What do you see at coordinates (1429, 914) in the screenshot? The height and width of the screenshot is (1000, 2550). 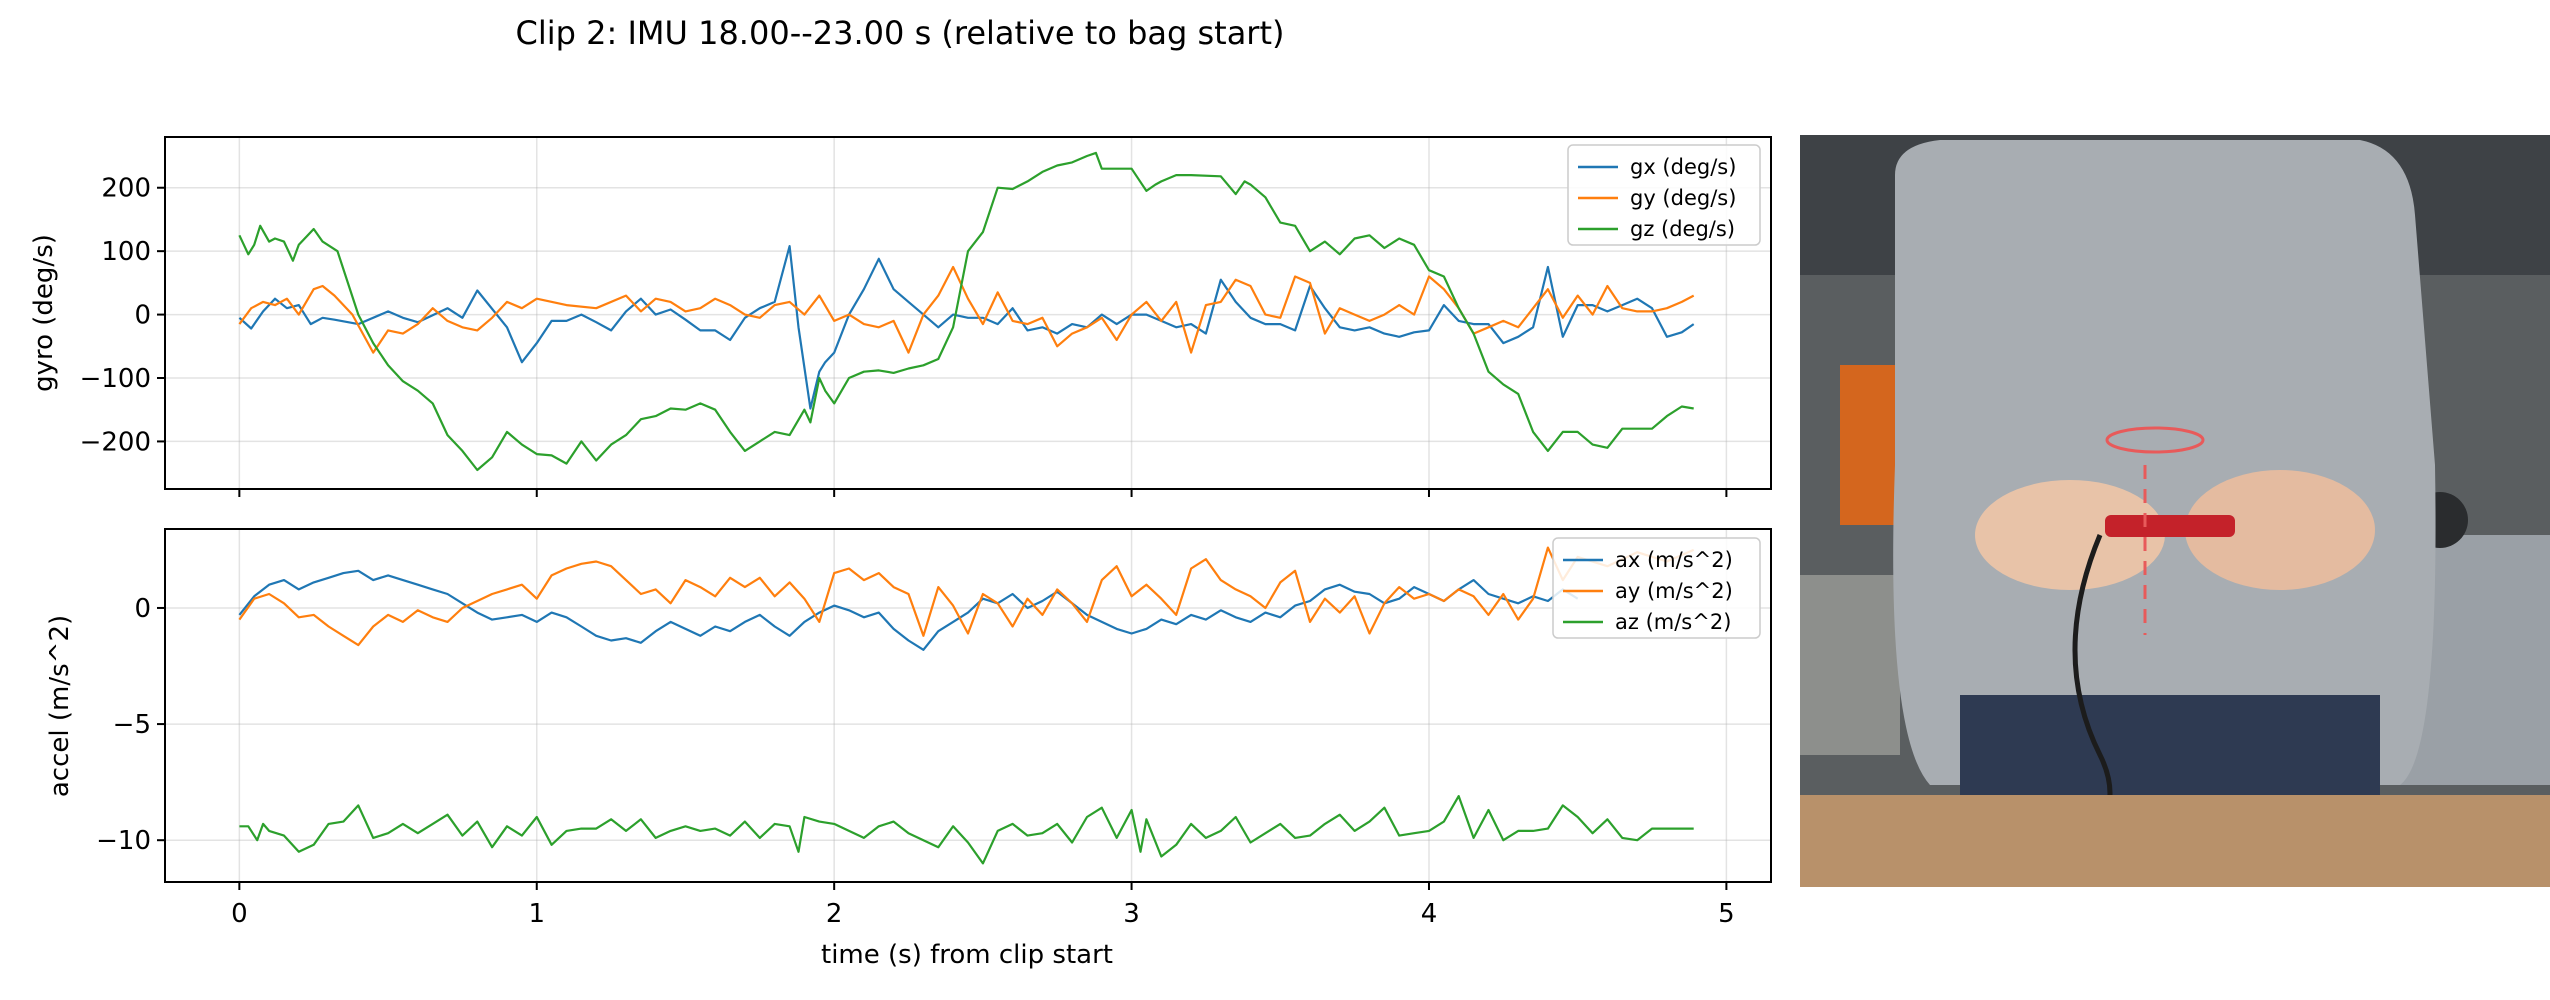 I see `accel-xtick-label-4: 4` at bounding box center [1429, 914].